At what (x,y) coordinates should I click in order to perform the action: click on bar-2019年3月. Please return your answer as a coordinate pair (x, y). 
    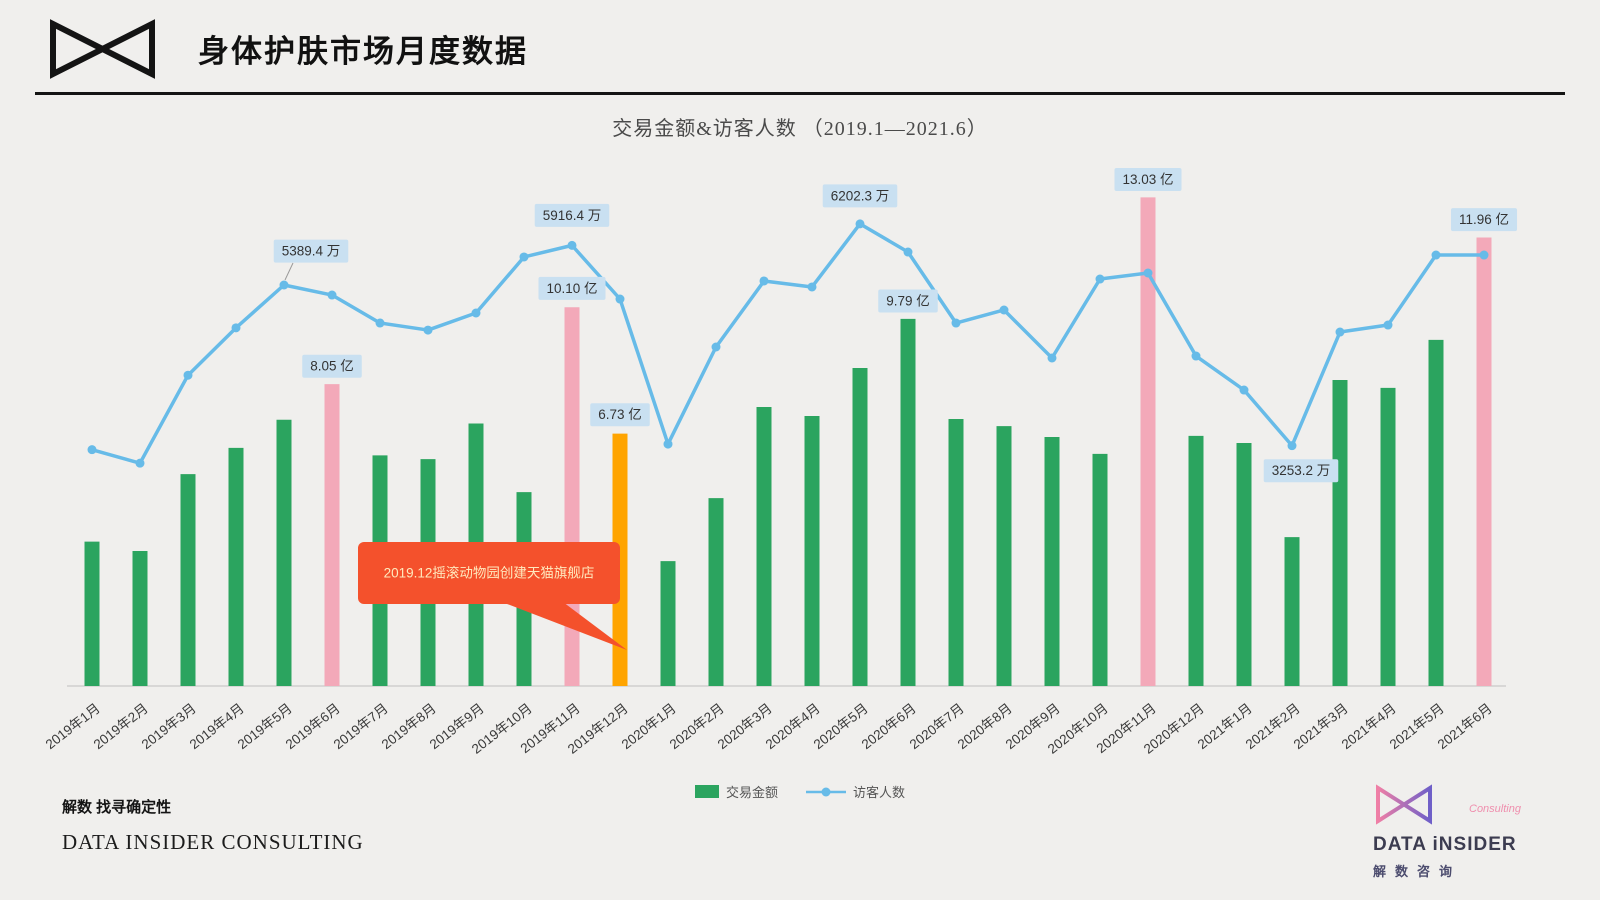
    Looking at the image, I should click on (188, 580).